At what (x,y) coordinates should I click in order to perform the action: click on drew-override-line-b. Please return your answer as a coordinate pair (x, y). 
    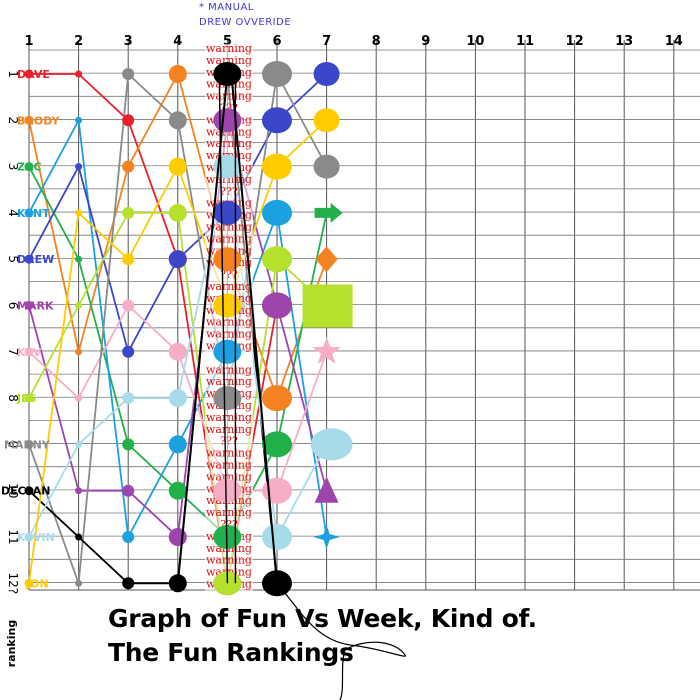
    Looking at the image, I should click on (254, 328).